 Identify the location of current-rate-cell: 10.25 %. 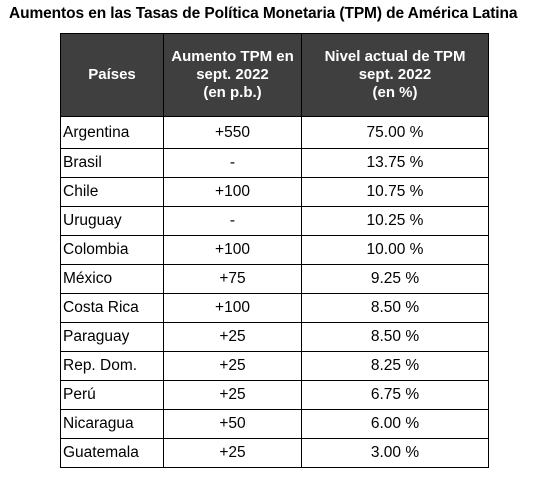
(395, 221).